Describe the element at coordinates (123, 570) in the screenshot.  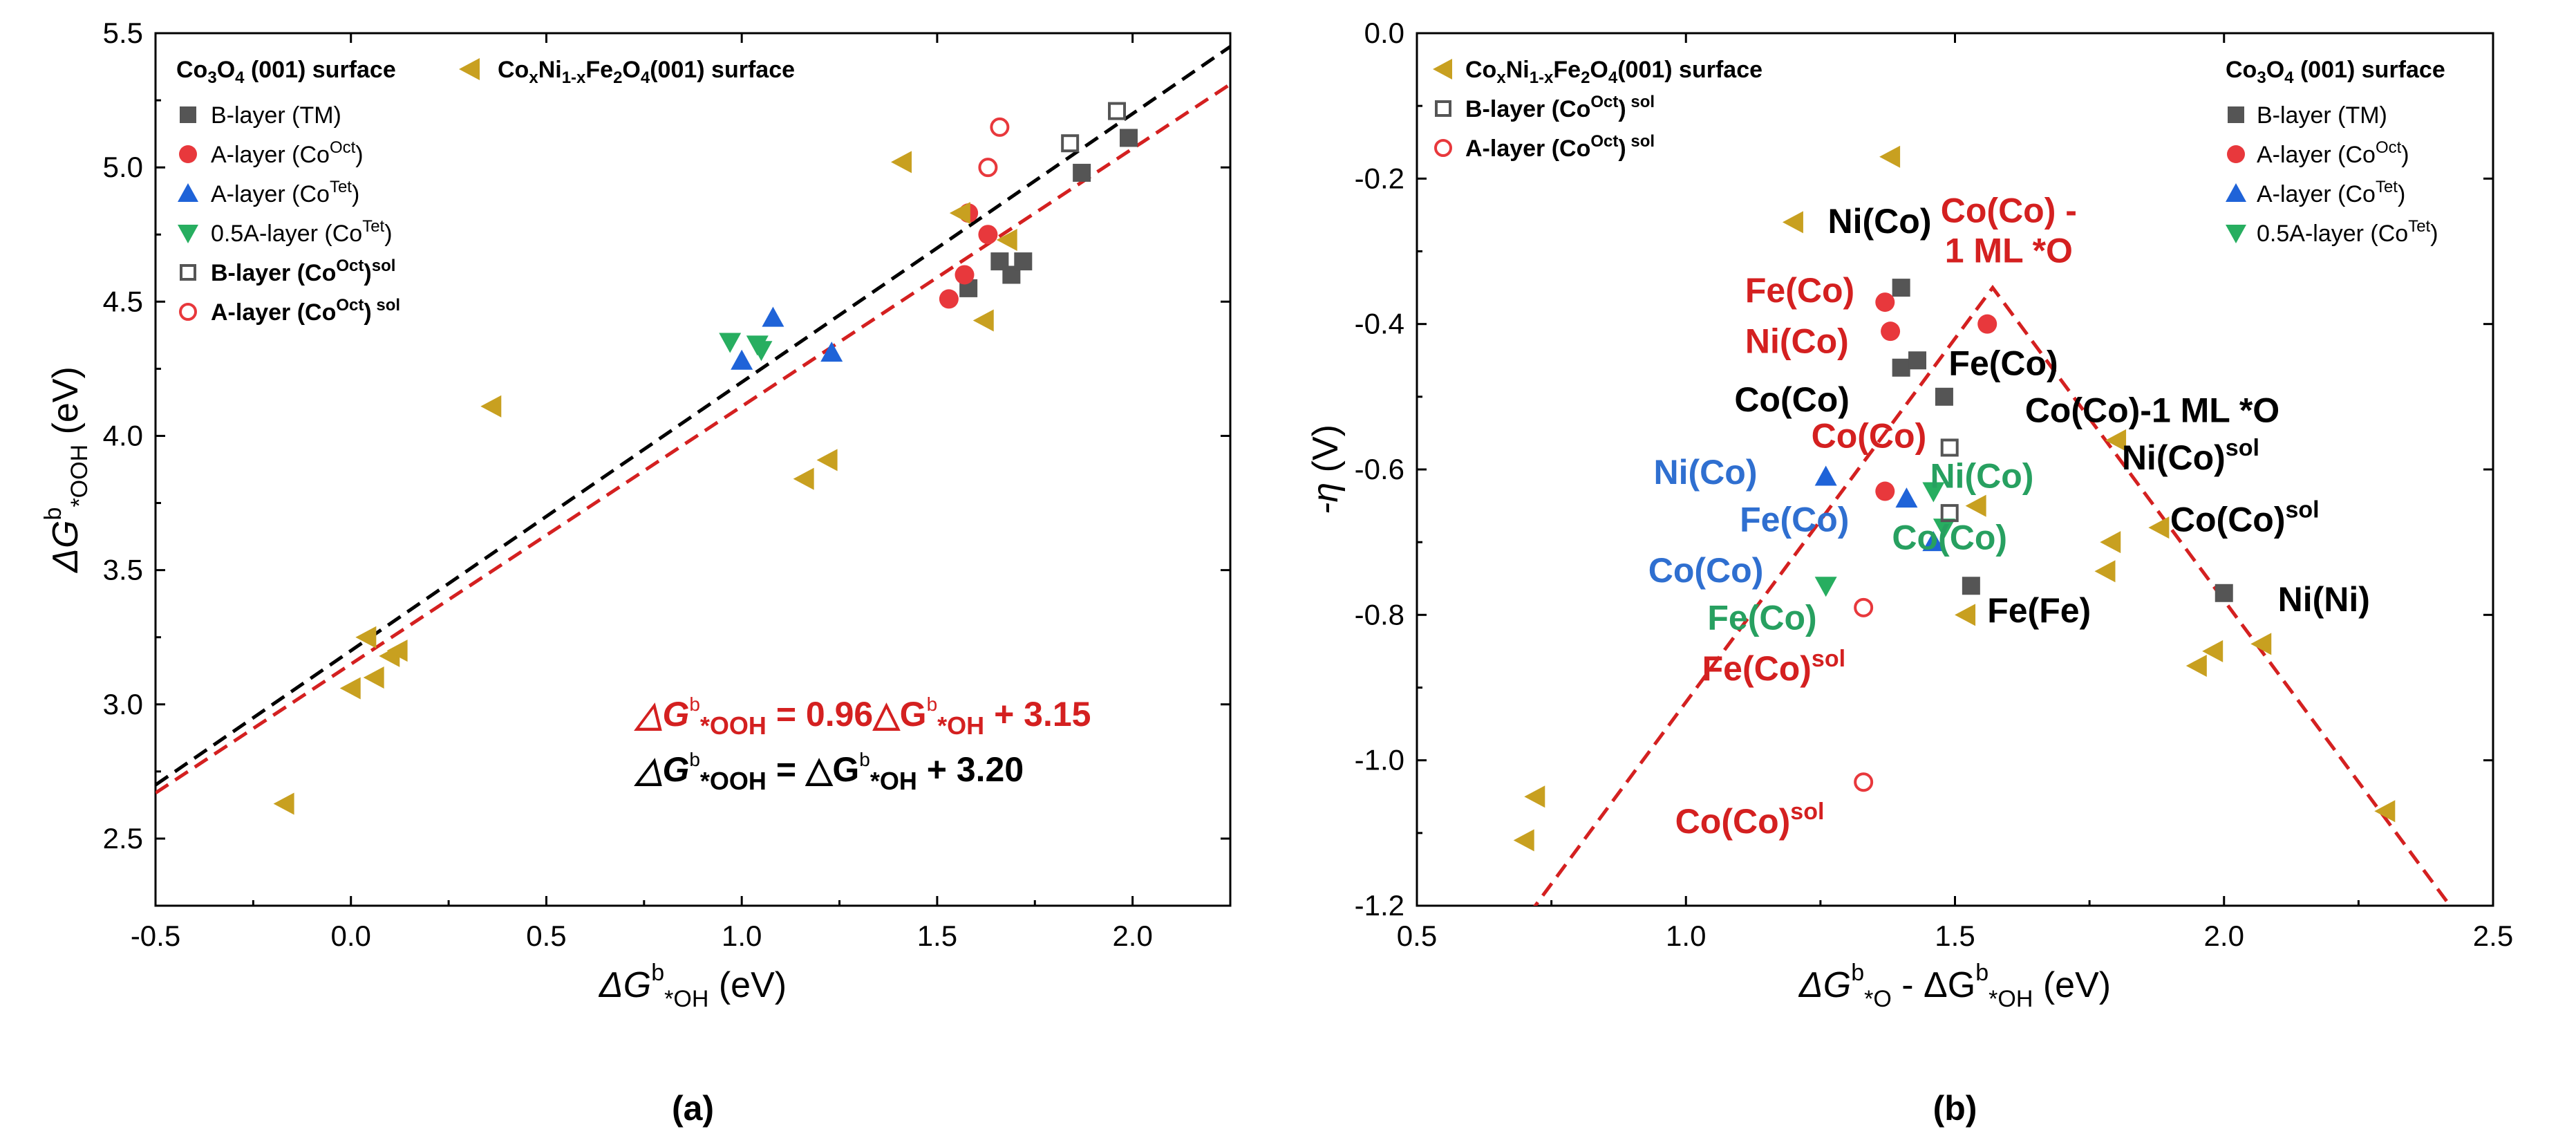
I see `a-y-tick-label: 3.5` at that location.